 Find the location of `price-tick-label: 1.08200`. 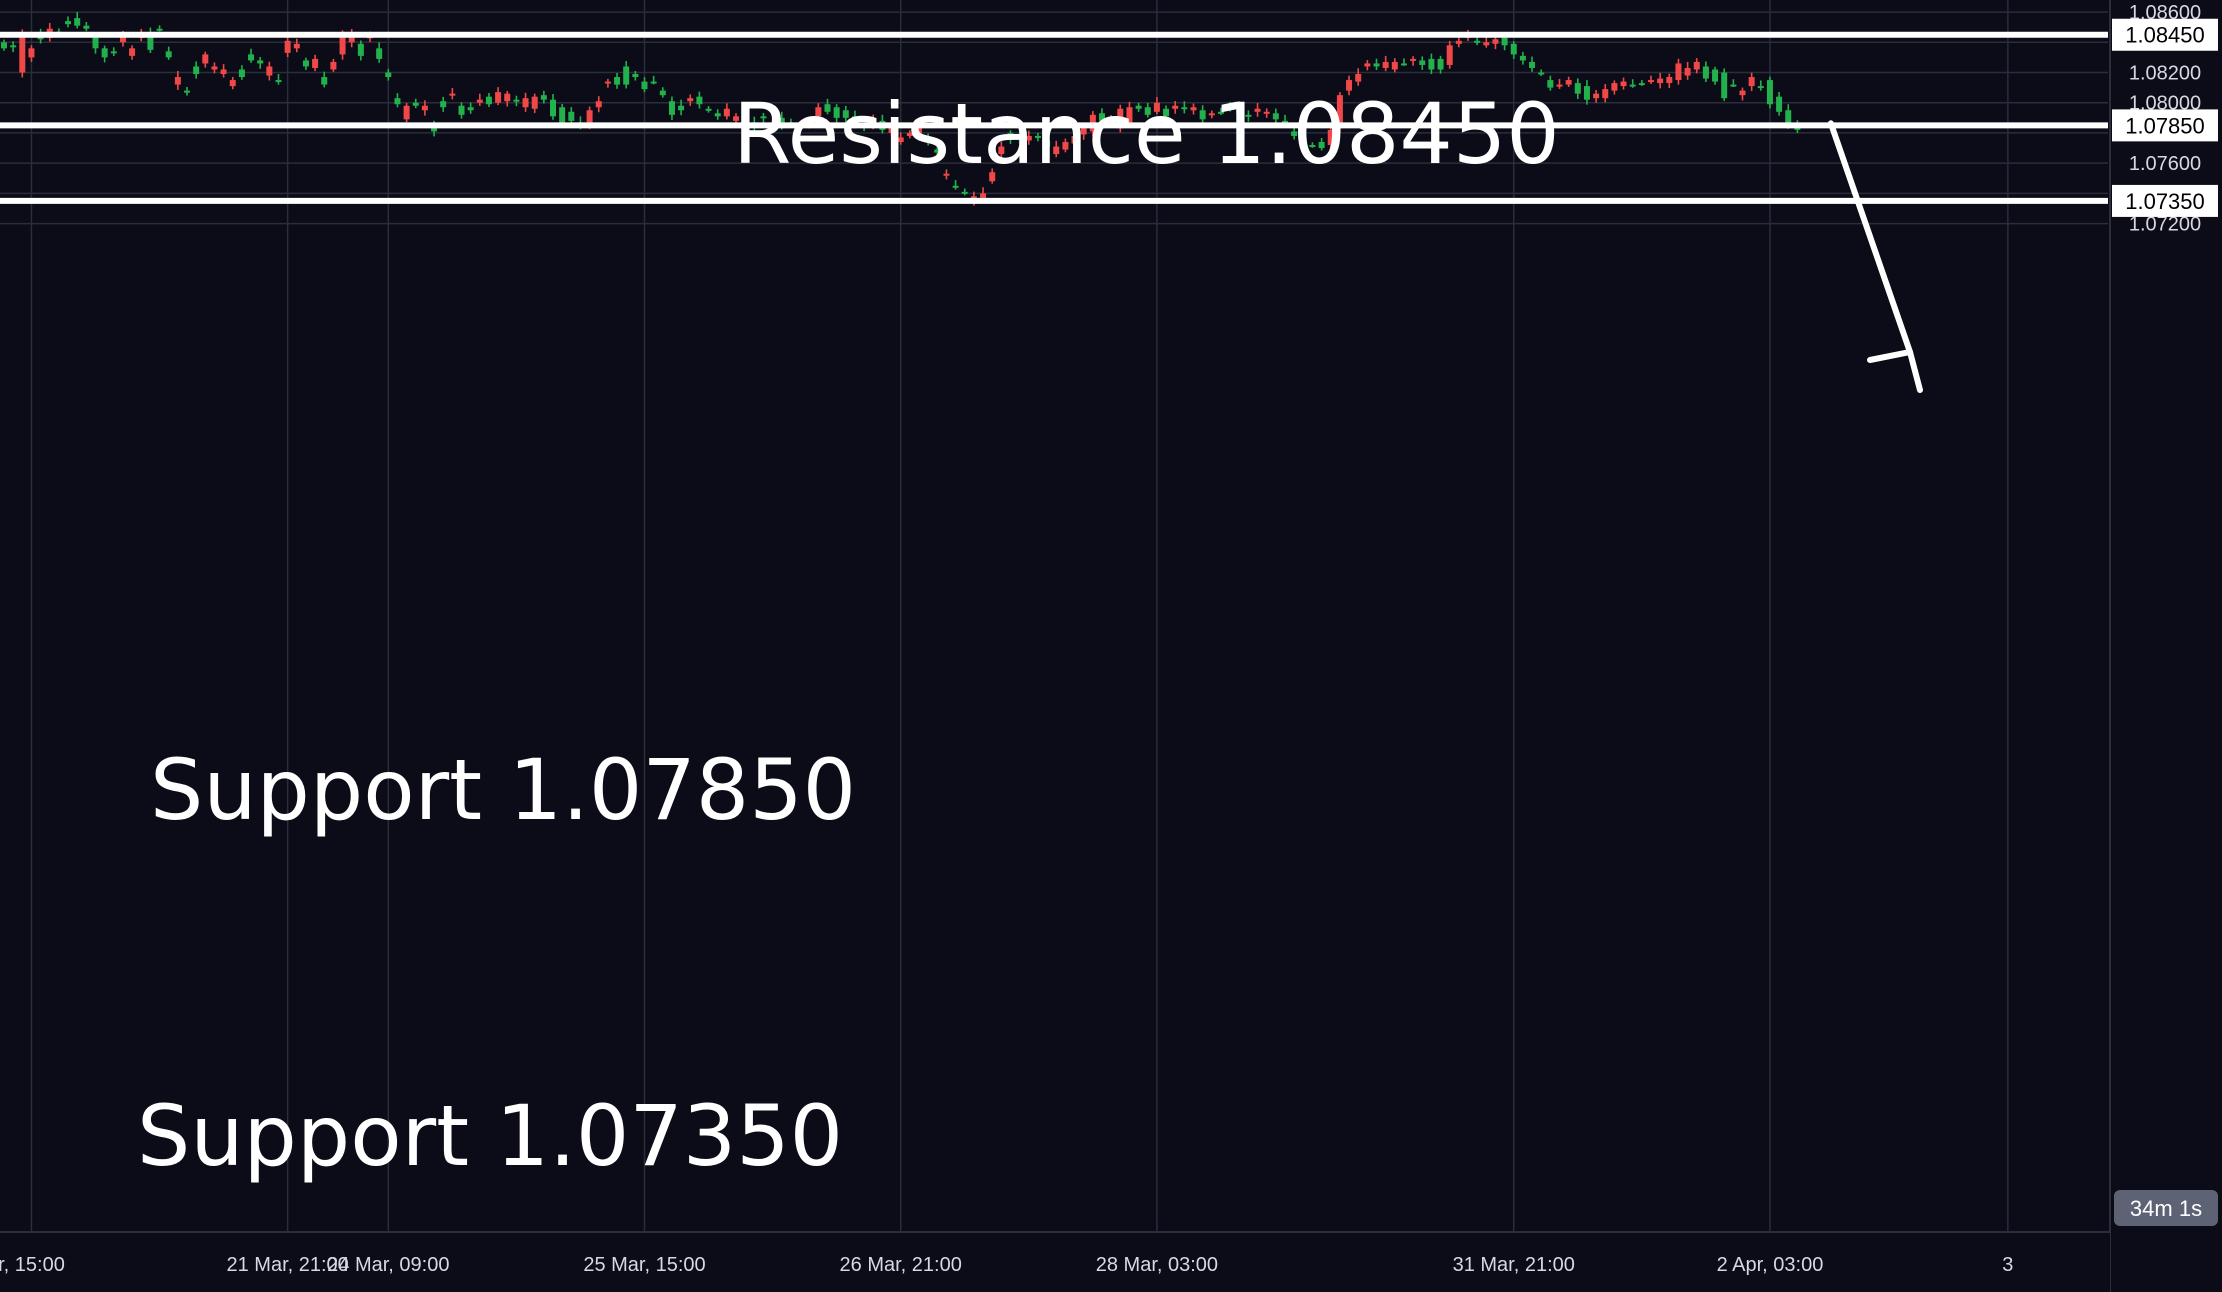

price-tick-label: 1.08200 is located at coordinates (2165, 74).